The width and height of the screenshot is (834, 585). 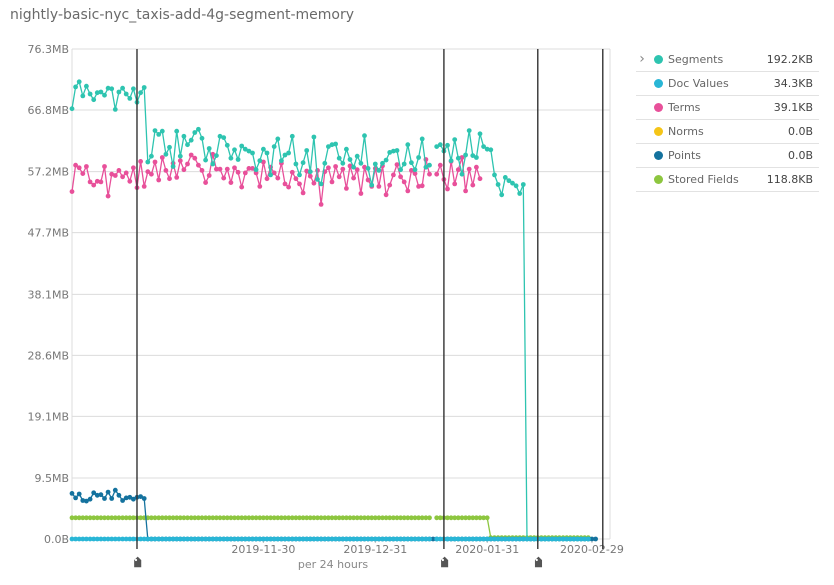 I want to click on y-tick-label: 66.8MB, so click(x=48, y=110).